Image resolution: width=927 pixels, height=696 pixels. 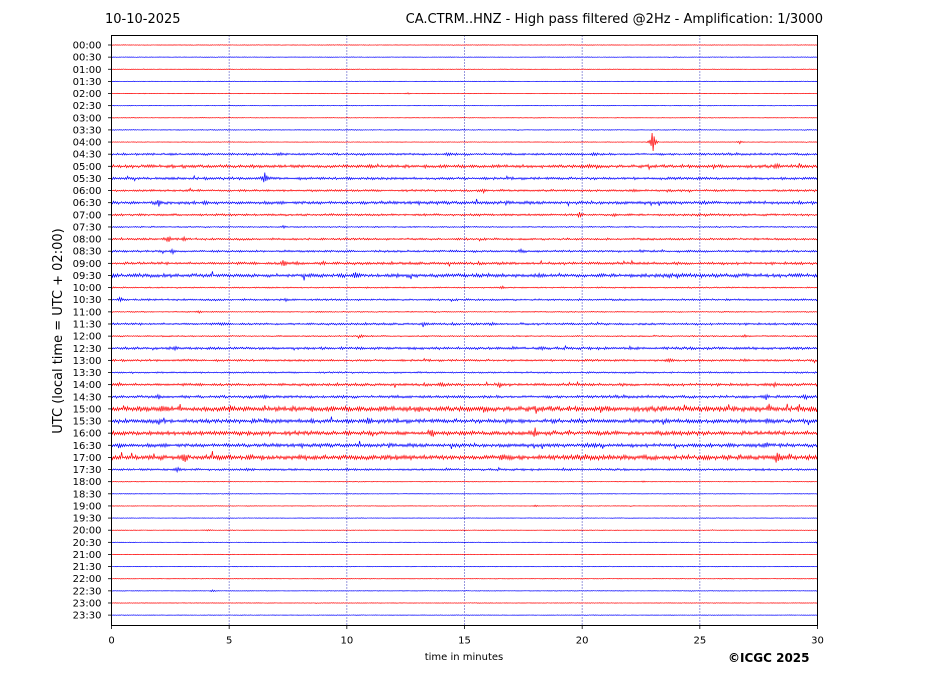 I want to click on trace-01:00, so click(x=464, y=69).